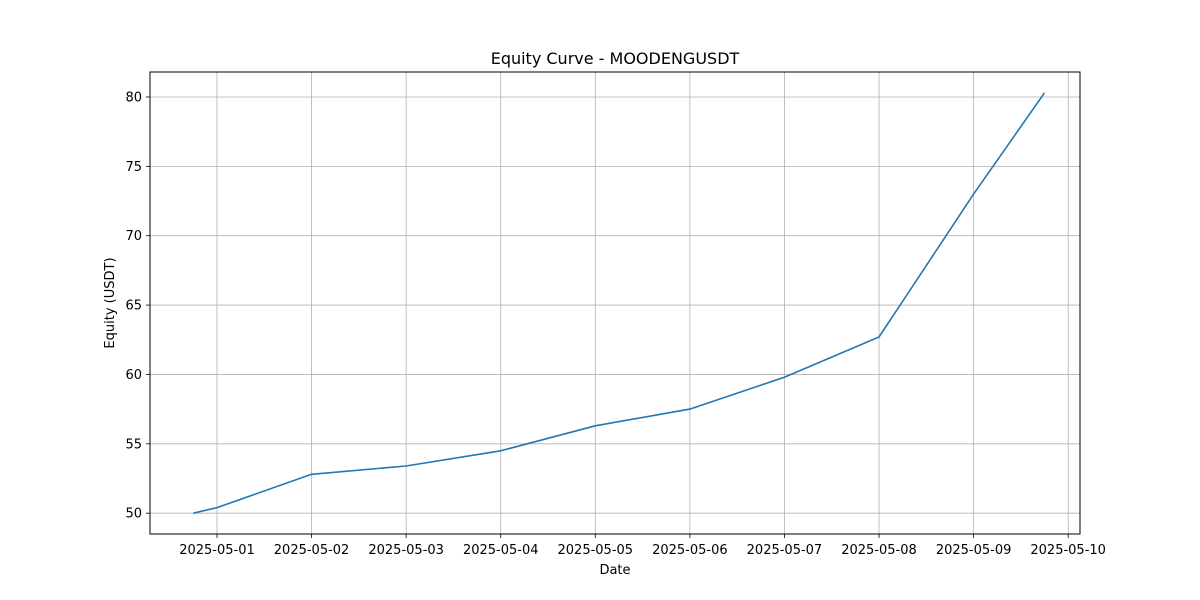 The height and width of the screenshot is (600, 1200). I want to click on y-tick-label: 75, so click(133, 167).